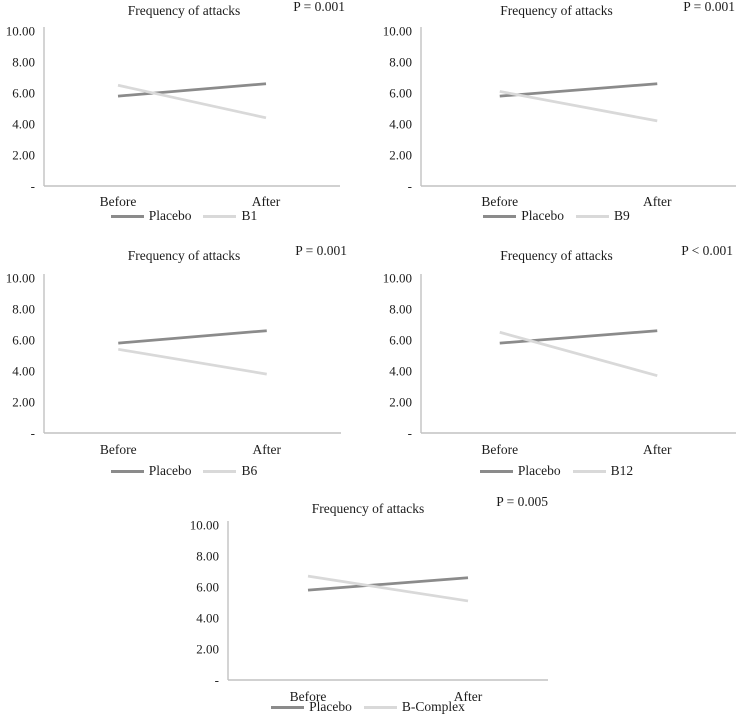  I want to click on p-value-label: P = 0.005, so click(522, 501).